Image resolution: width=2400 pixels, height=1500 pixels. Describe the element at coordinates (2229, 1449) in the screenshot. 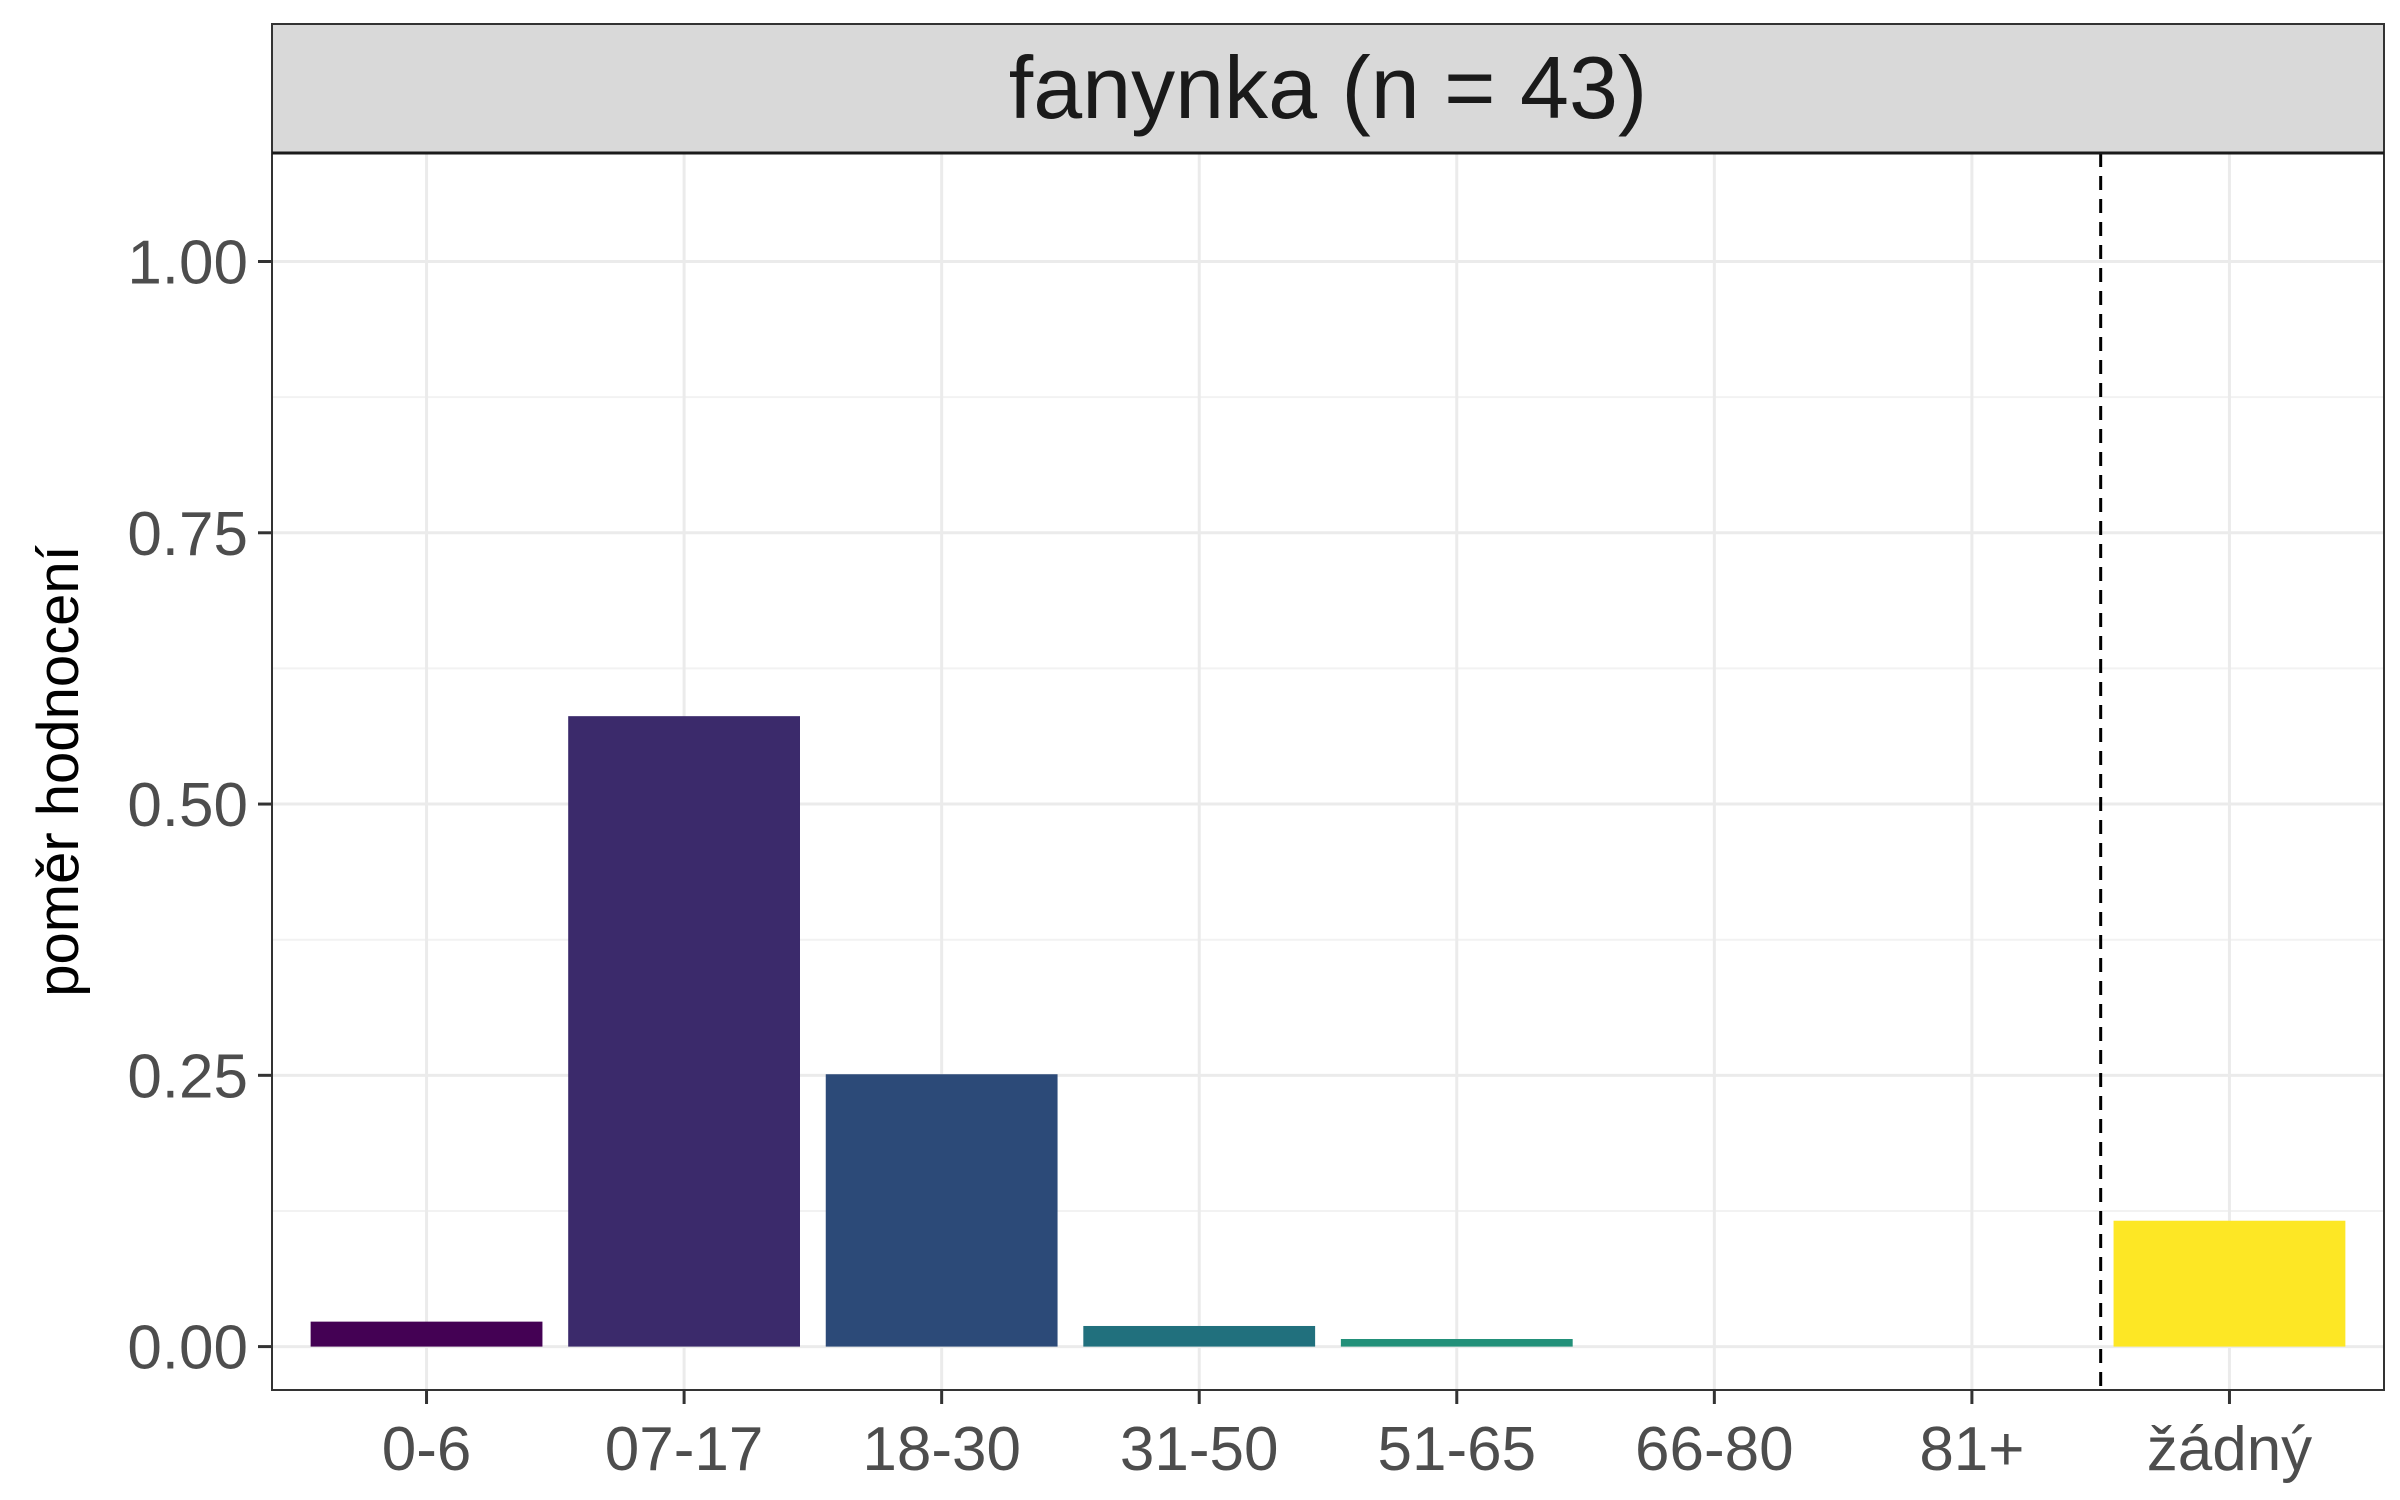

I see `x-tick-label: žádný` at that location.